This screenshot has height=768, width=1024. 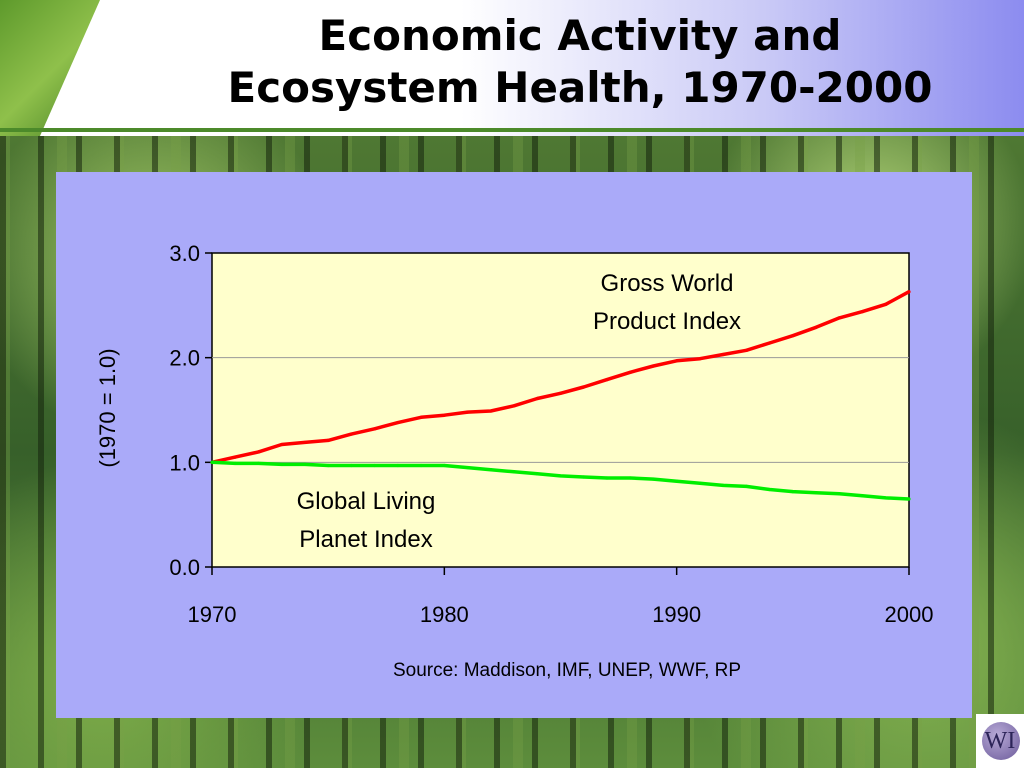 What do you see at coordinates (107, 407) in the screenshot?
I see `y-axis-label: (1970 = 1.0)` at bounding box center [107, 407].